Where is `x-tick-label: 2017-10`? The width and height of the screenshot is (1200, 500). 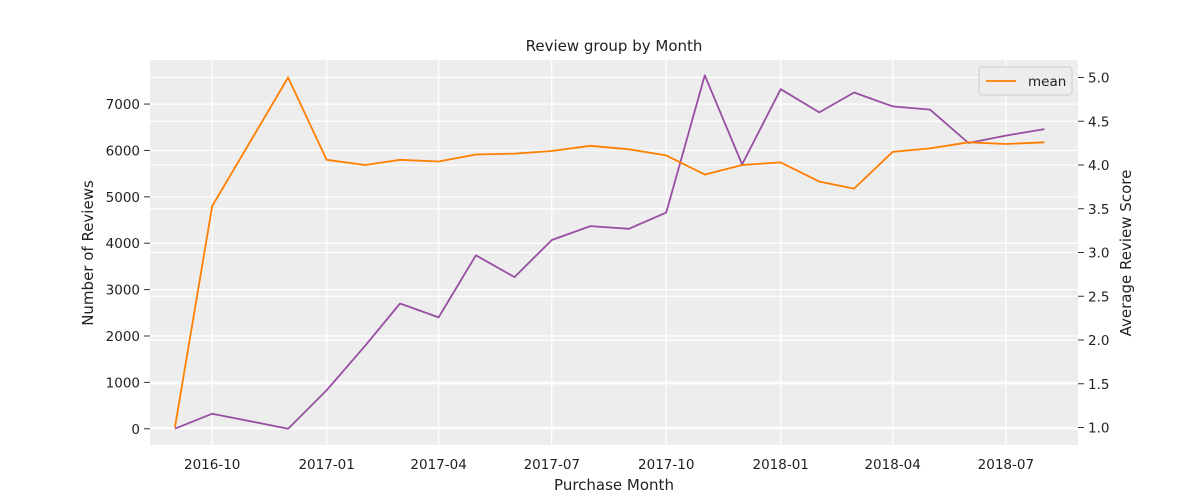 x-tick-label: 2017-10 is located at coordinates (666, 465).